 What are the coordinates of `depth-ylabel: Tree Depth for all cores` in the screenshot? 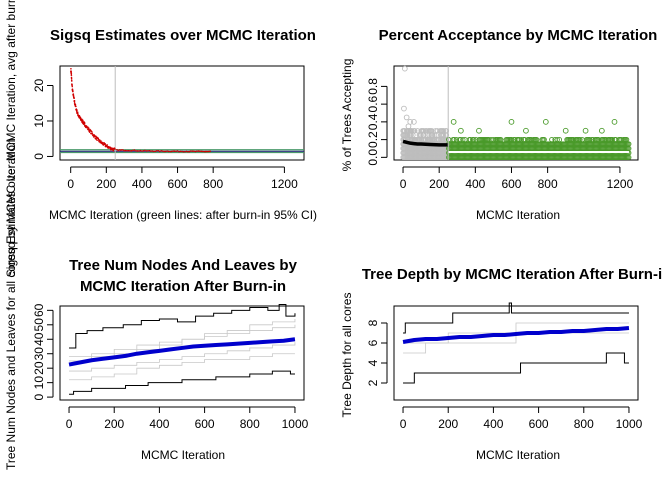 It's located at (347, 355).